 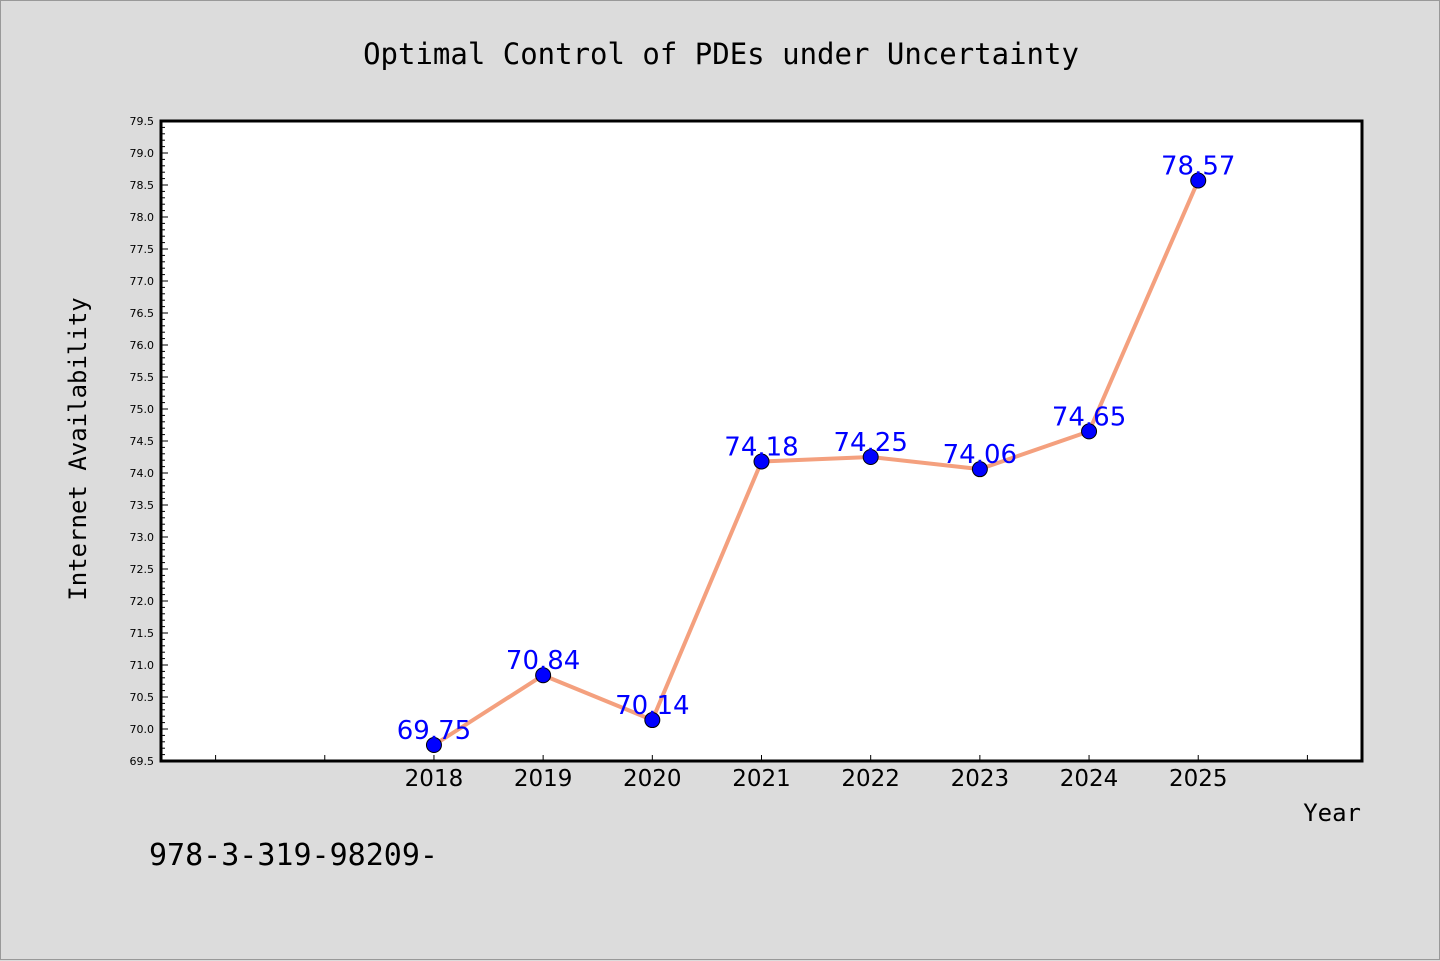 What do you see at coordinates (142, 345) in the screenshot?
I see `y-tick-label: 76.0` at bounding box center [142, 345].